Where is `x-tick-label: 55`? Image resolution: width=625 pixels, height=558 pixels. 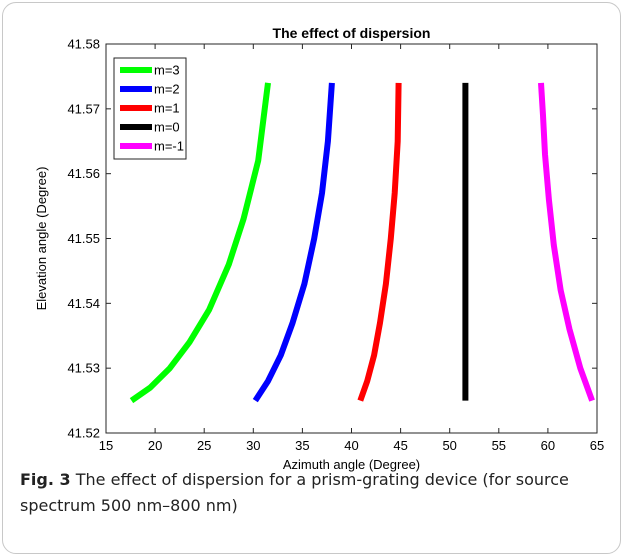
x-tick-label: 55 is located at coordinates (499, 445).